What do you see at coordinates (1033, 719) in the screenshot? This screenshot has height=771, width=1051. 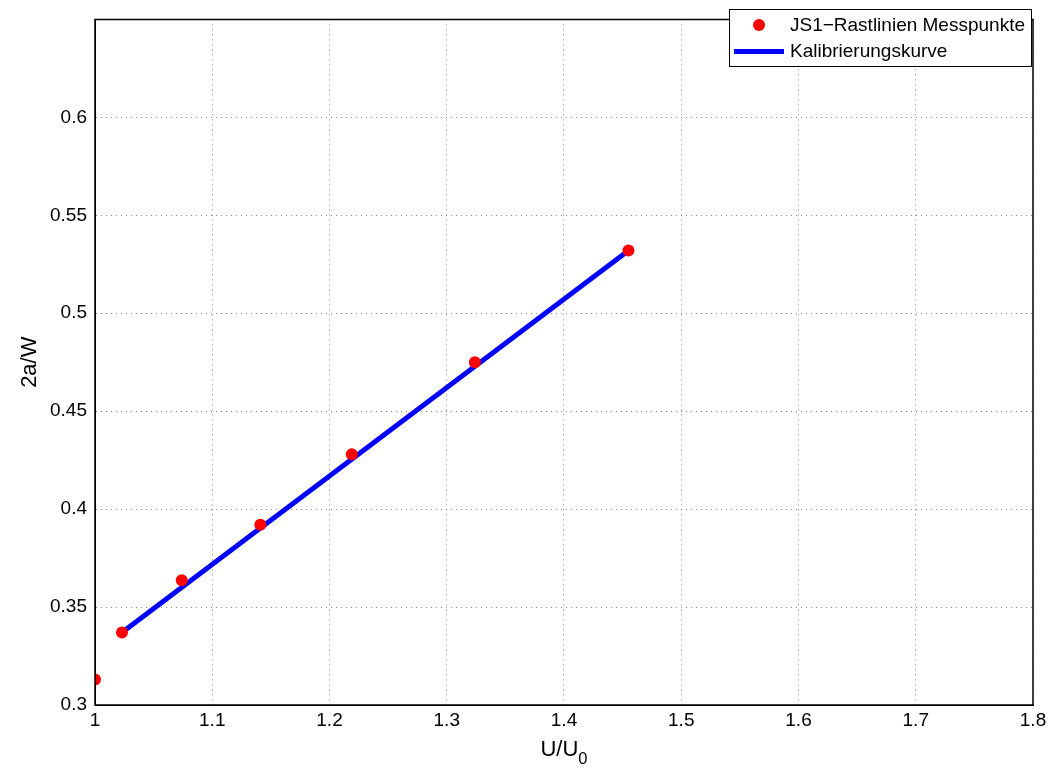 I see `x-tick-label: 1.8` at bounding box center [1033, 719].